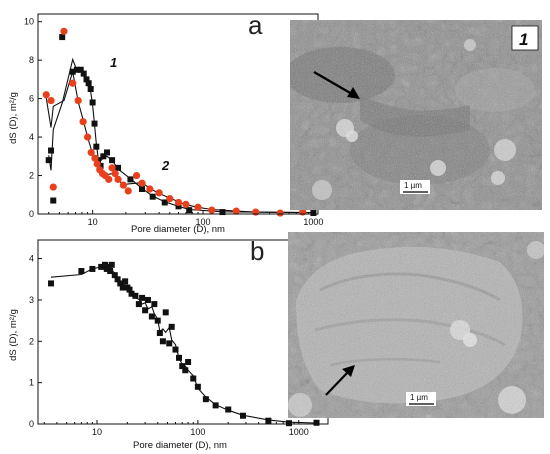 The height and width of the screenshot is (454, 550). Describe the element at coordinates (31, 60) in the screenshot. I see `y-tick-label: 8` at that location.